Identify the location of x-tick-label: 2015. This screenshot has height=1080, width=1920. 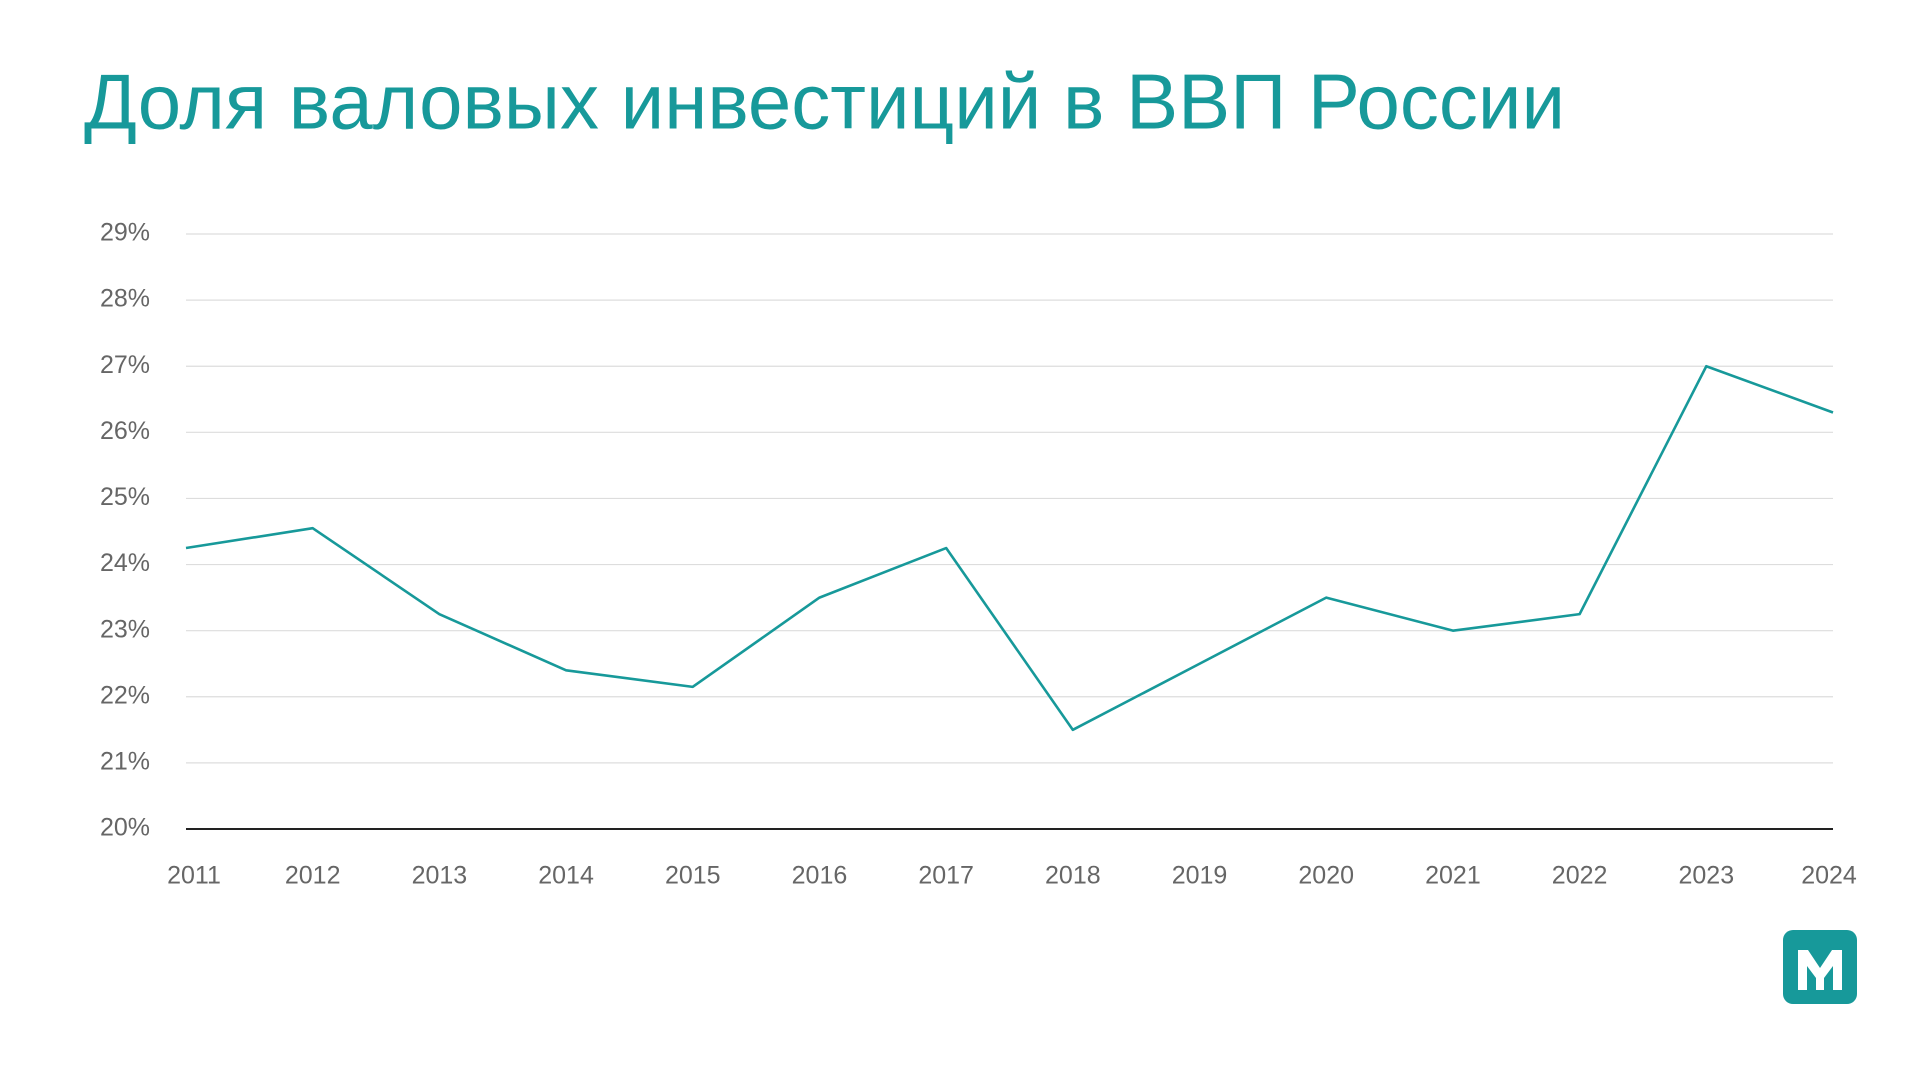
(693, 876).